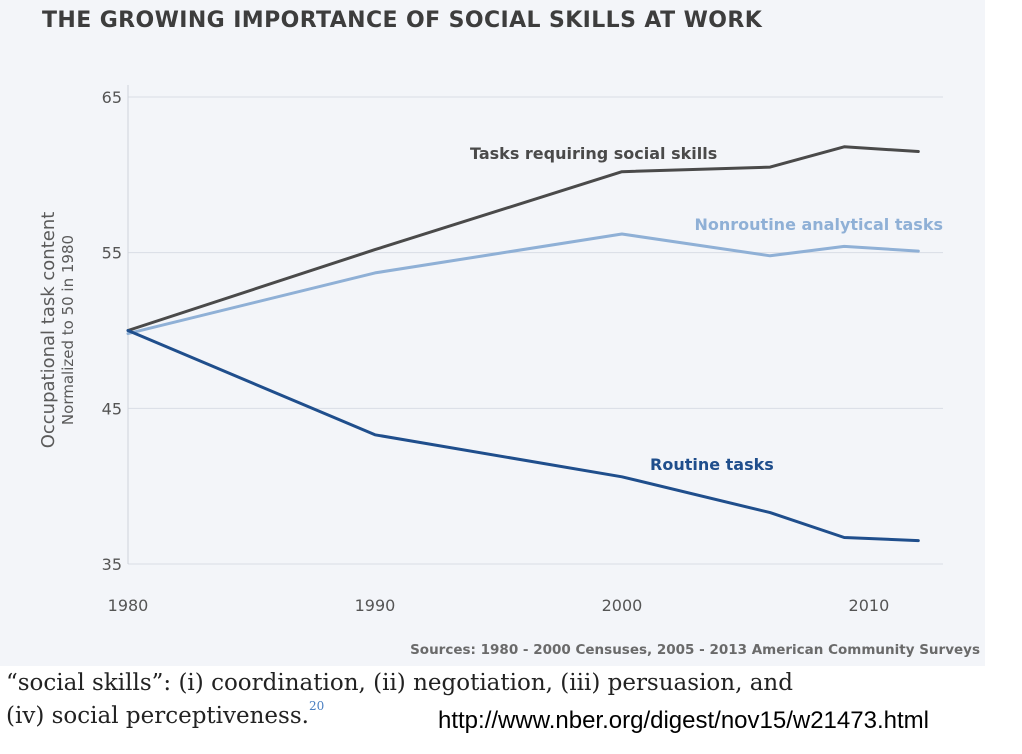  I want to click on series-label-3: Routine tasks, so click(712, 464).